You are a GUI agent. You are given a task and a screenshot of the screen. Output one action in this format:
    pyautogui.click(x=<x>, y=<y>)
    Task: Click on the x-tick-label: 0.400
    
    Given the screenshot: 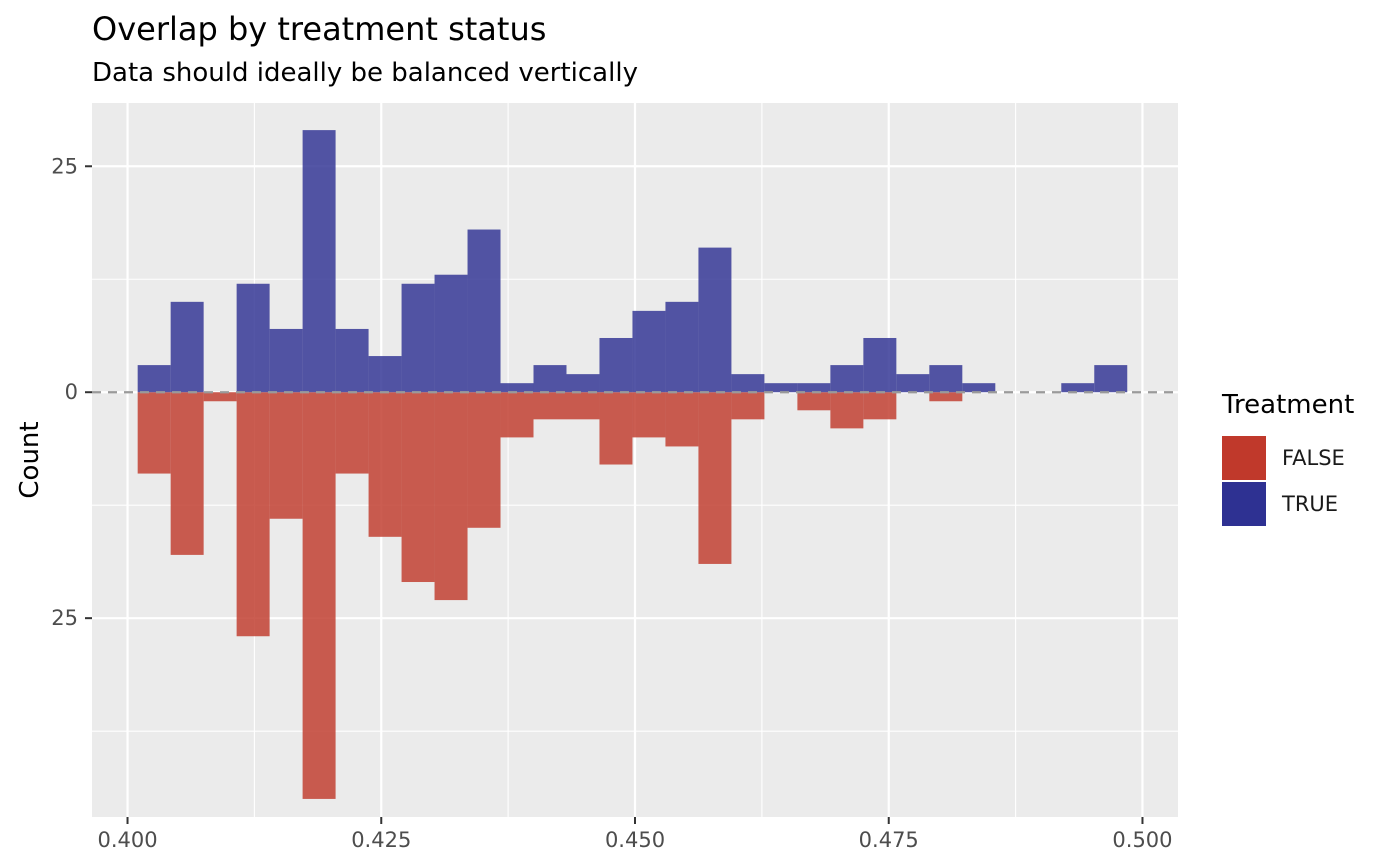 What is the action you would take?
    pyautogui.click(x=127, y=840)
    